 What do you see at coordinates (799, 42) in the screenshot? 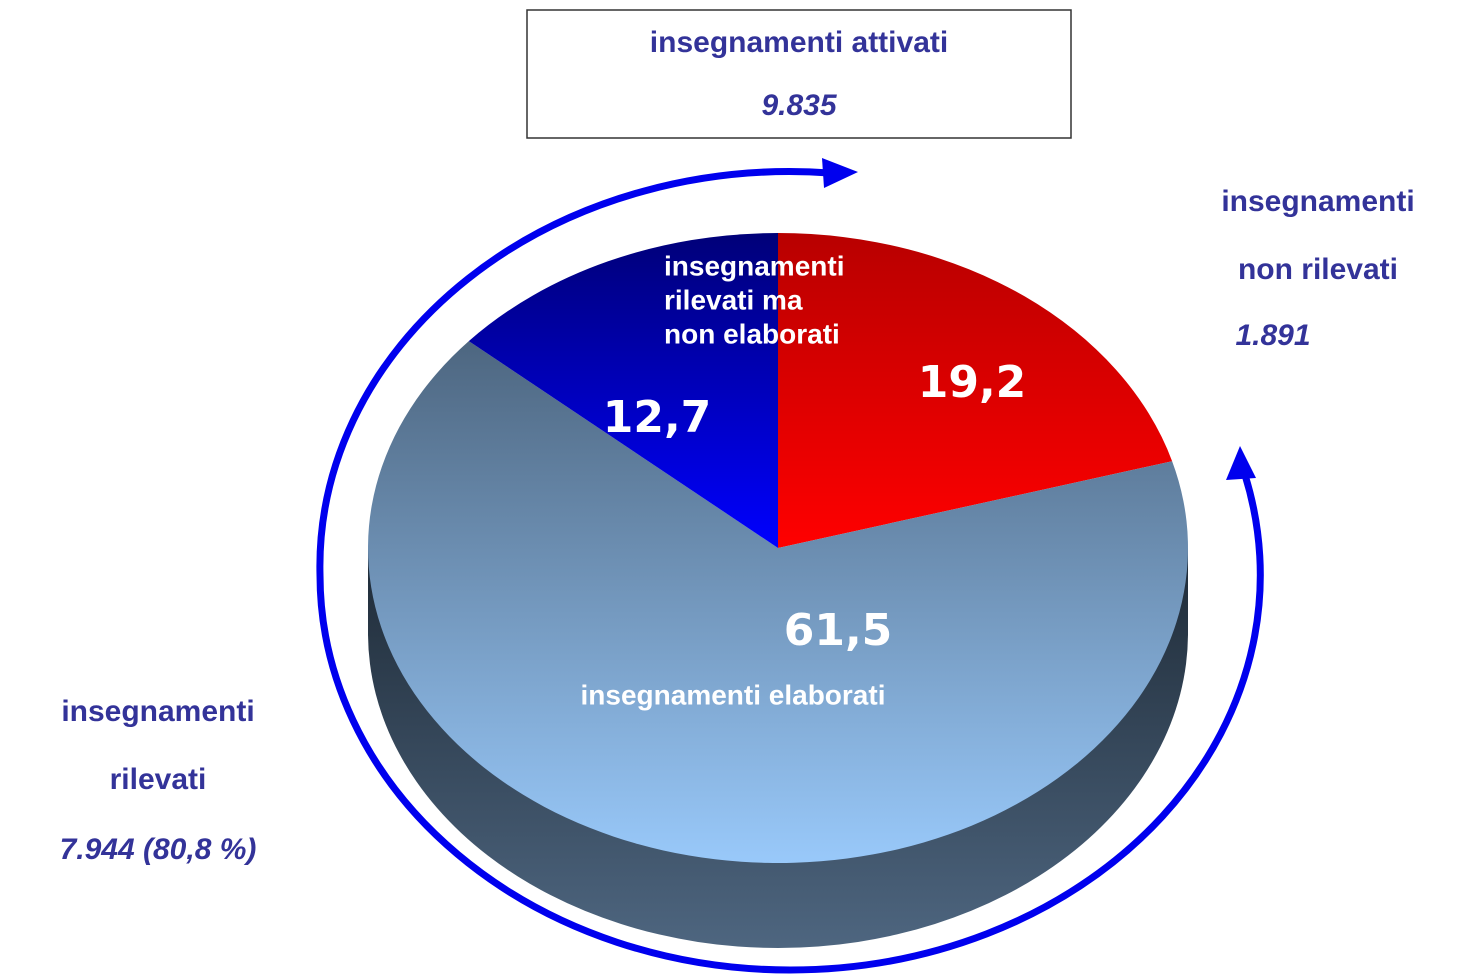
I see `annotation: insegnamenti attivati` at bounding box center [799, 42].